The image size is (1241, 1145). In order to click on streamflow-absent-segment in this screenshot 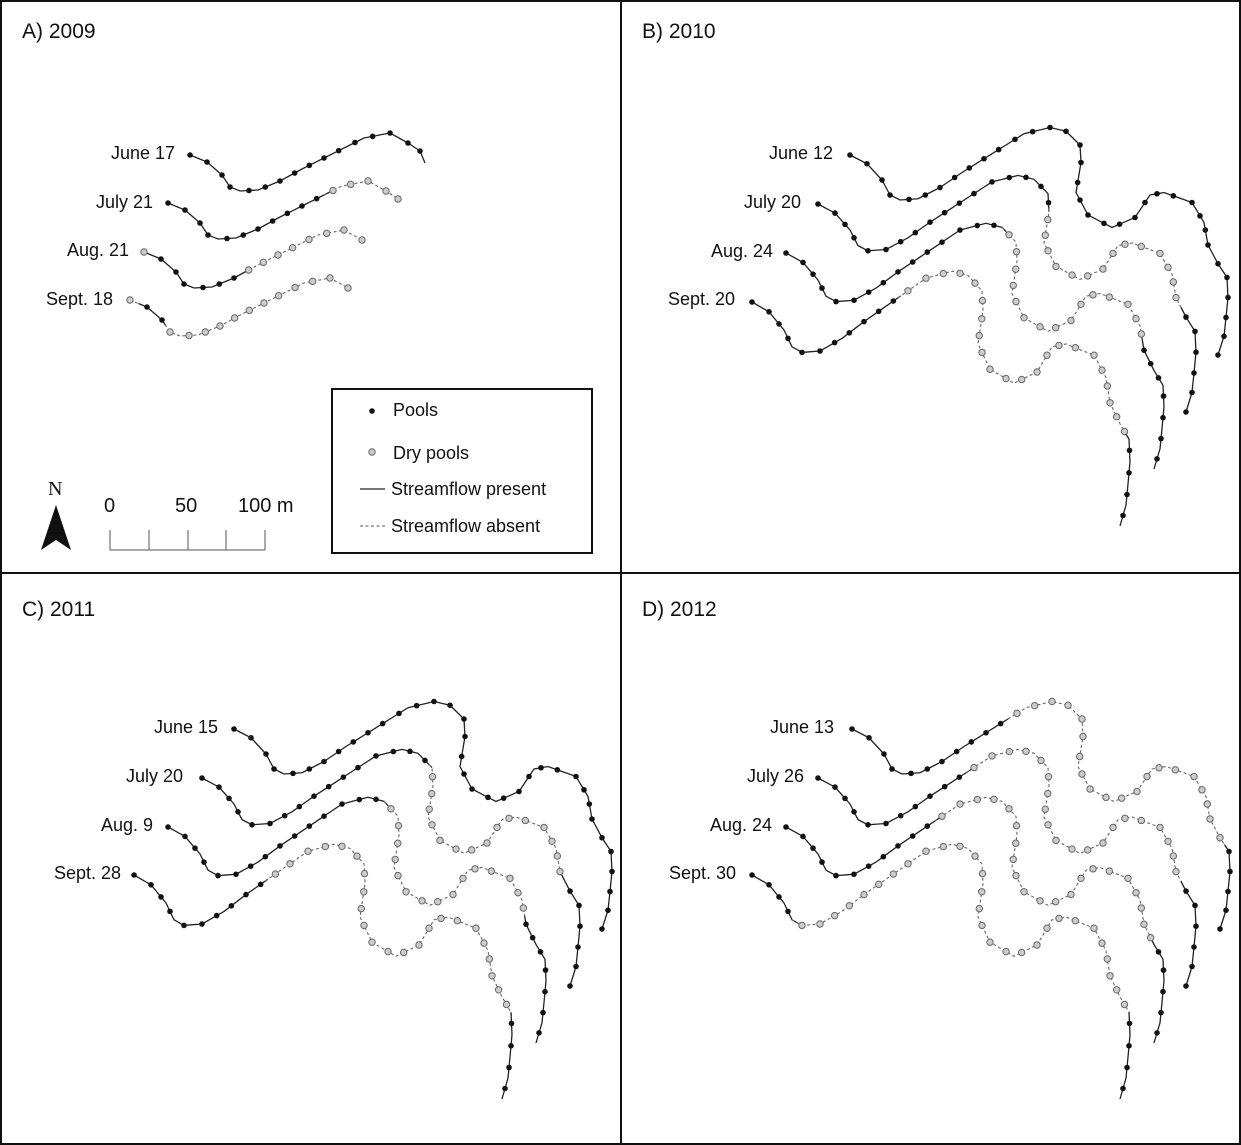, I will do `click(455, 862)`.